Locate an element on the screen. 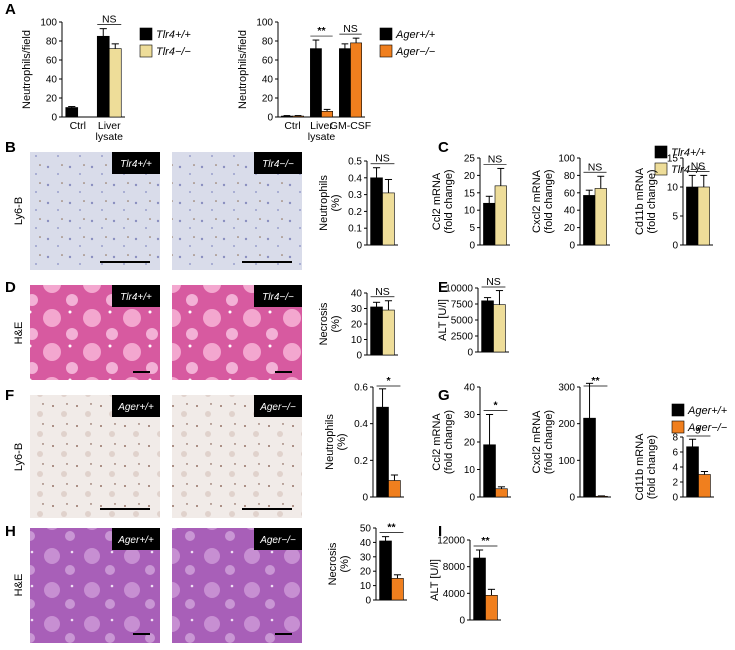 The width and height of the screenshot is (735, 650). y-axis-label: Ccl2 mRNA(fold change) is located at coordinates (443, 201).